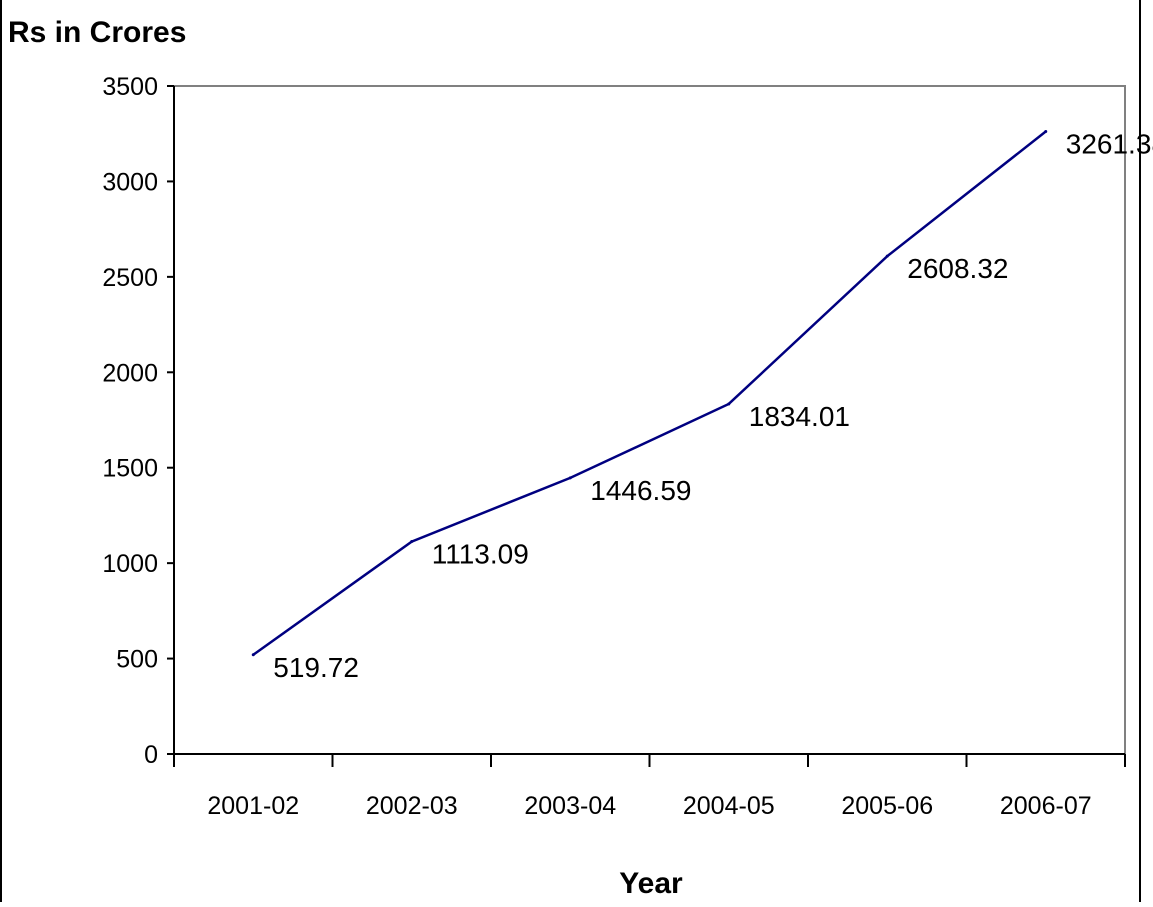 The width and height of the screenshot is (1153, 907). Describe the element at coordinates (97, 32) in the screenshot. I see `y-axis-title: Rs in Crores` at that location.